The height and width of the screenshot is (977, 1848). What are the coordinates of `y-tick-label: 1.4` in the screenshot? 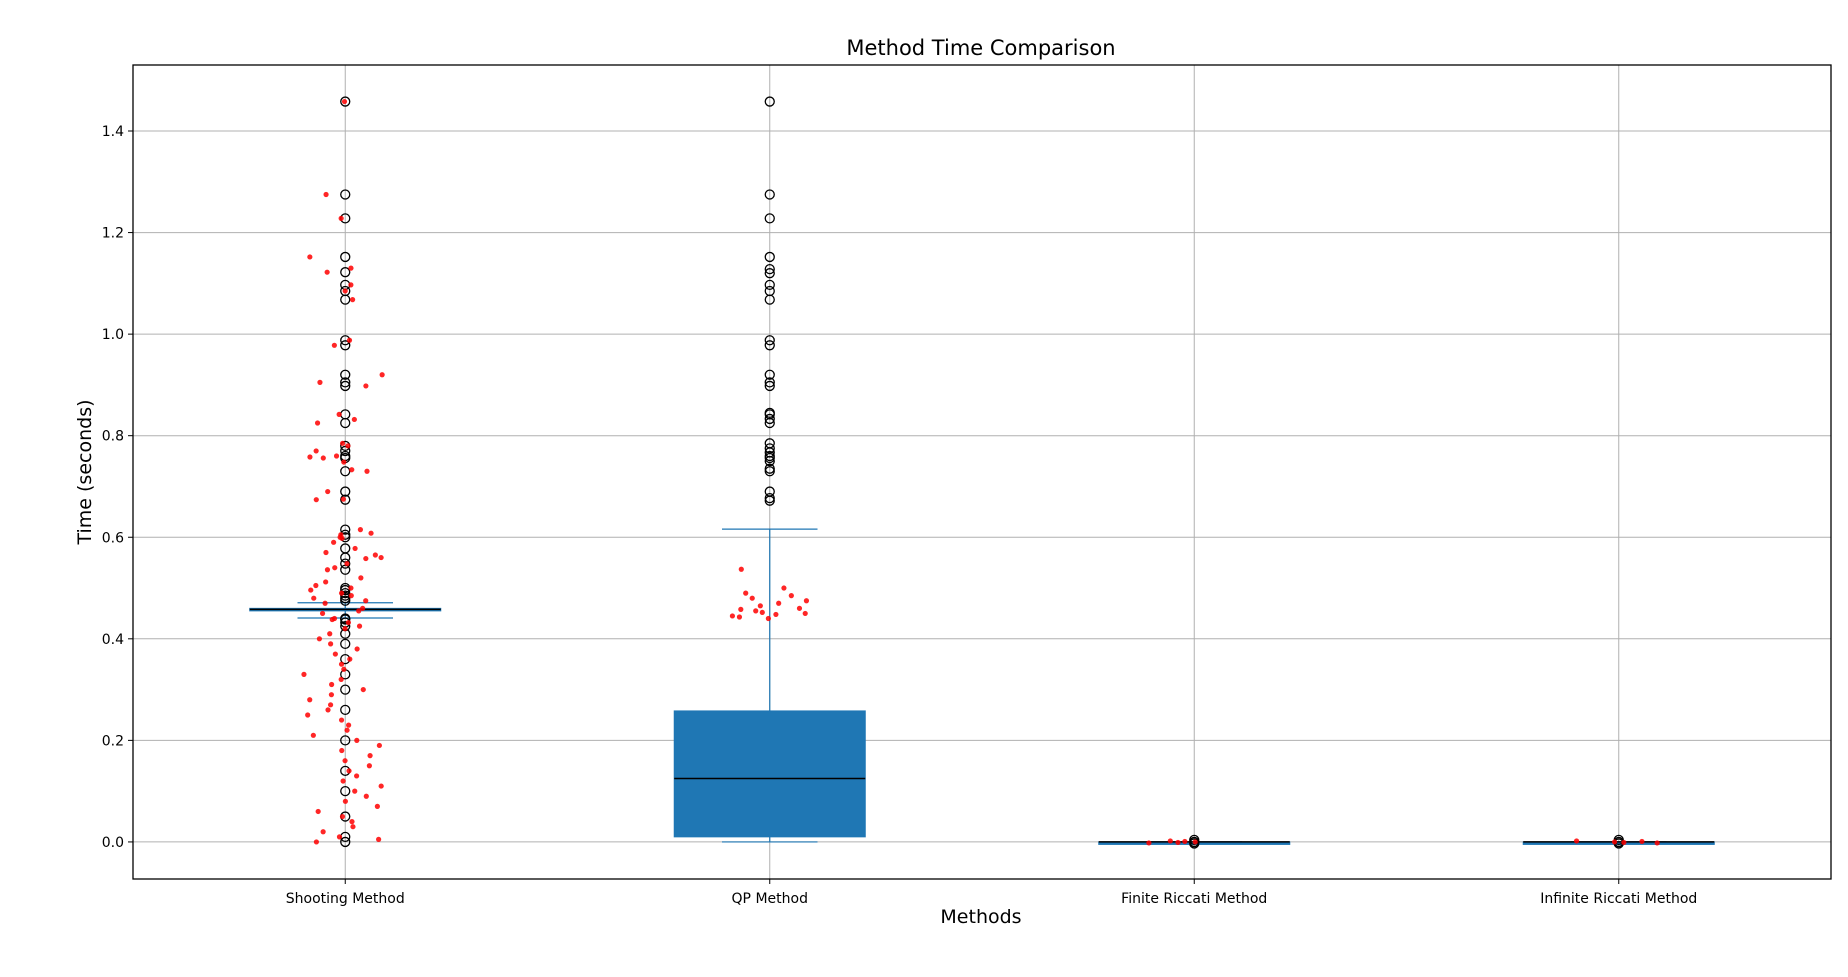 It's located at (113, 132).